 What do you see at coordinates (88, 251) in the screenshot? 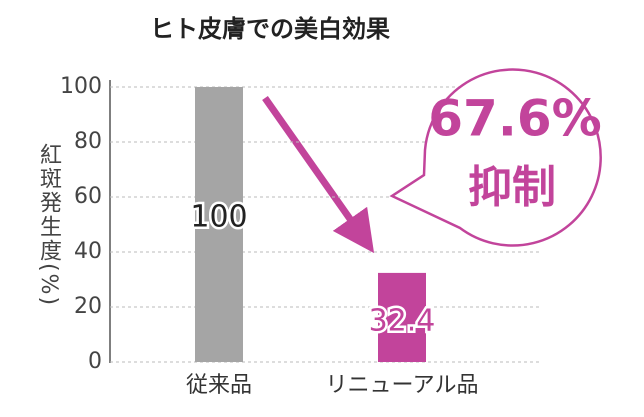
I see `y-tick-label: 40` at bounding box center [88, 251].